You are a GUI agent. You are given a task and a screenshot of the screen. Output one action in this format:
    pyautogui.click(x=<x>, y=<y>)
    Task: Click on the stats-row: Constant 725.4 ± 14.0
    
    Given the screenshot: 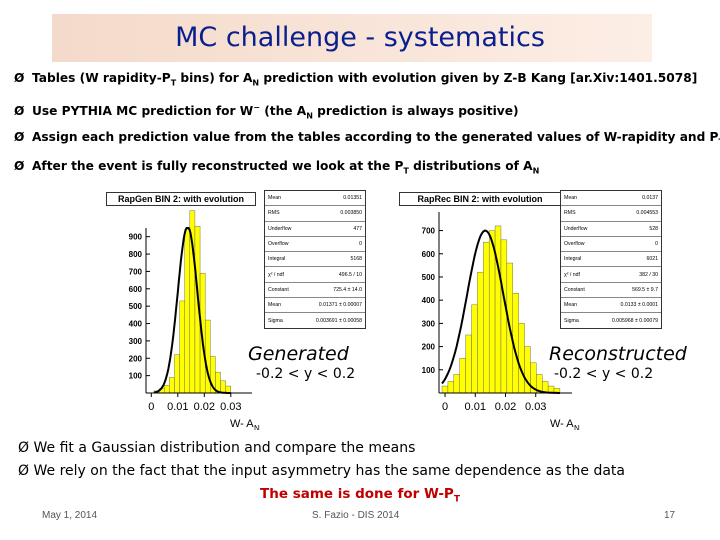 What is the action you would take?
    pyautogui.click(x=315, y=289)
    